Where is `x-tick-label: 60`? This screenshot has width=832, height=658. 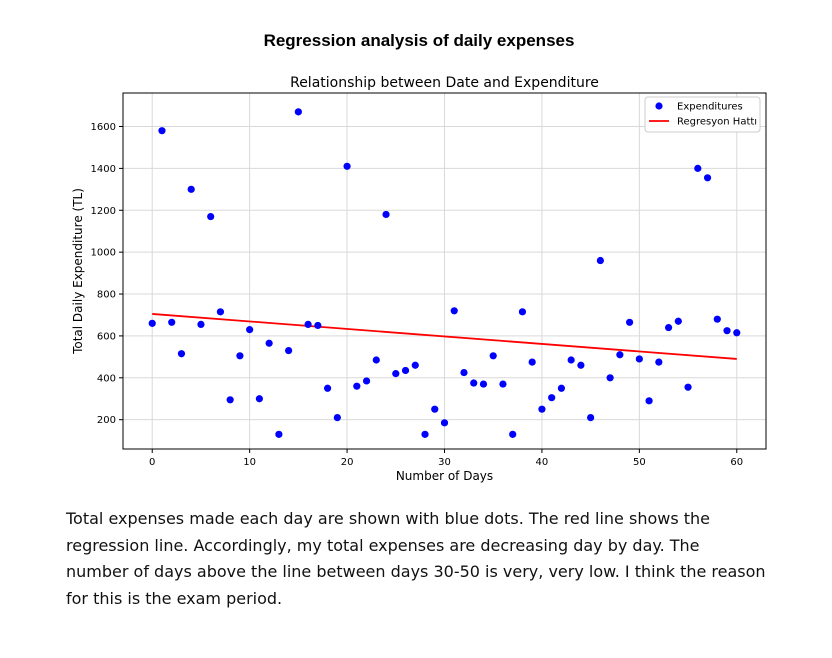 x-tick-label: 60 is located at coordinates (736, 462).